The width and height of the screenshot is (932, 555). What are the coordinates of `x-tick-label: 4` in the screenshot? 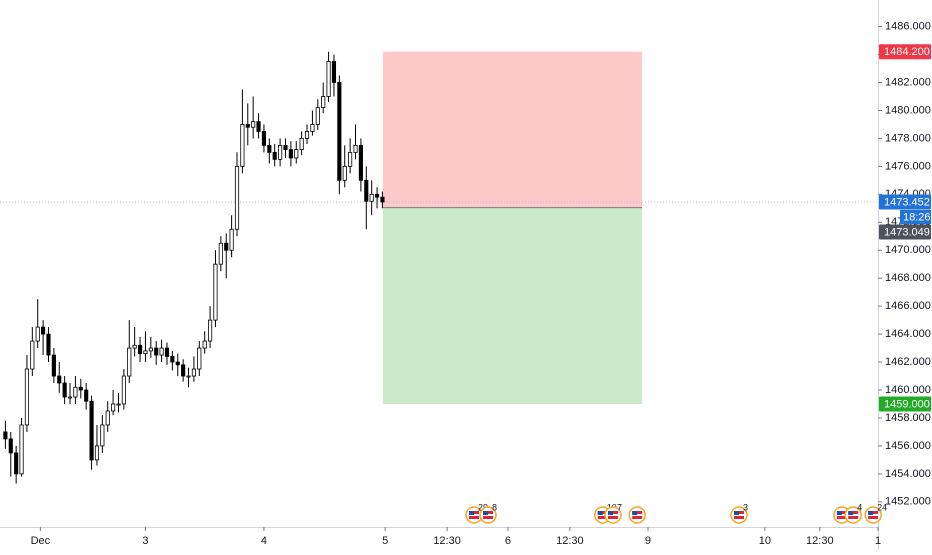 It's located at (264, 541).